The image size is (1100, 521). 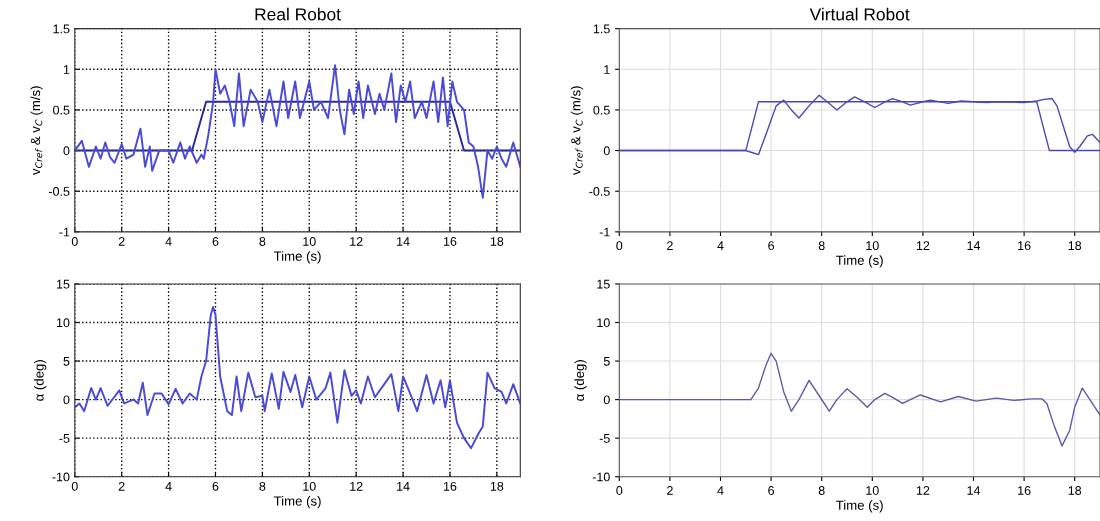 I want to click on chart-title: Real Robot, so click(x=298, y=14).